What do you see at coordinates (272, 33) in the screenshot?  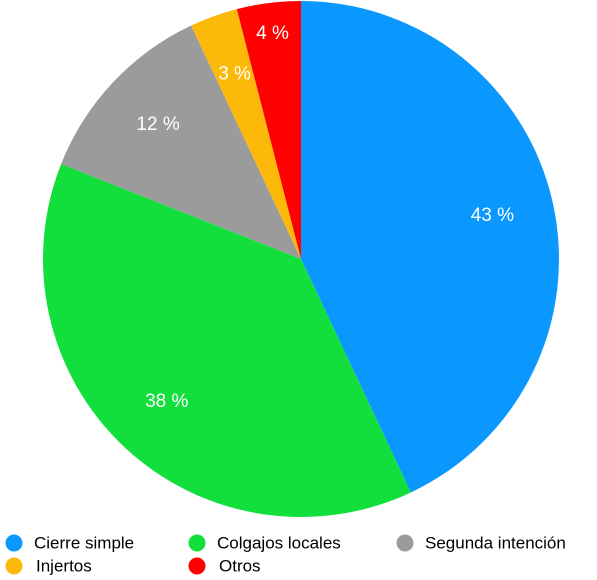 I see `slice-label: 4 %` at bounding box center [272, 33].